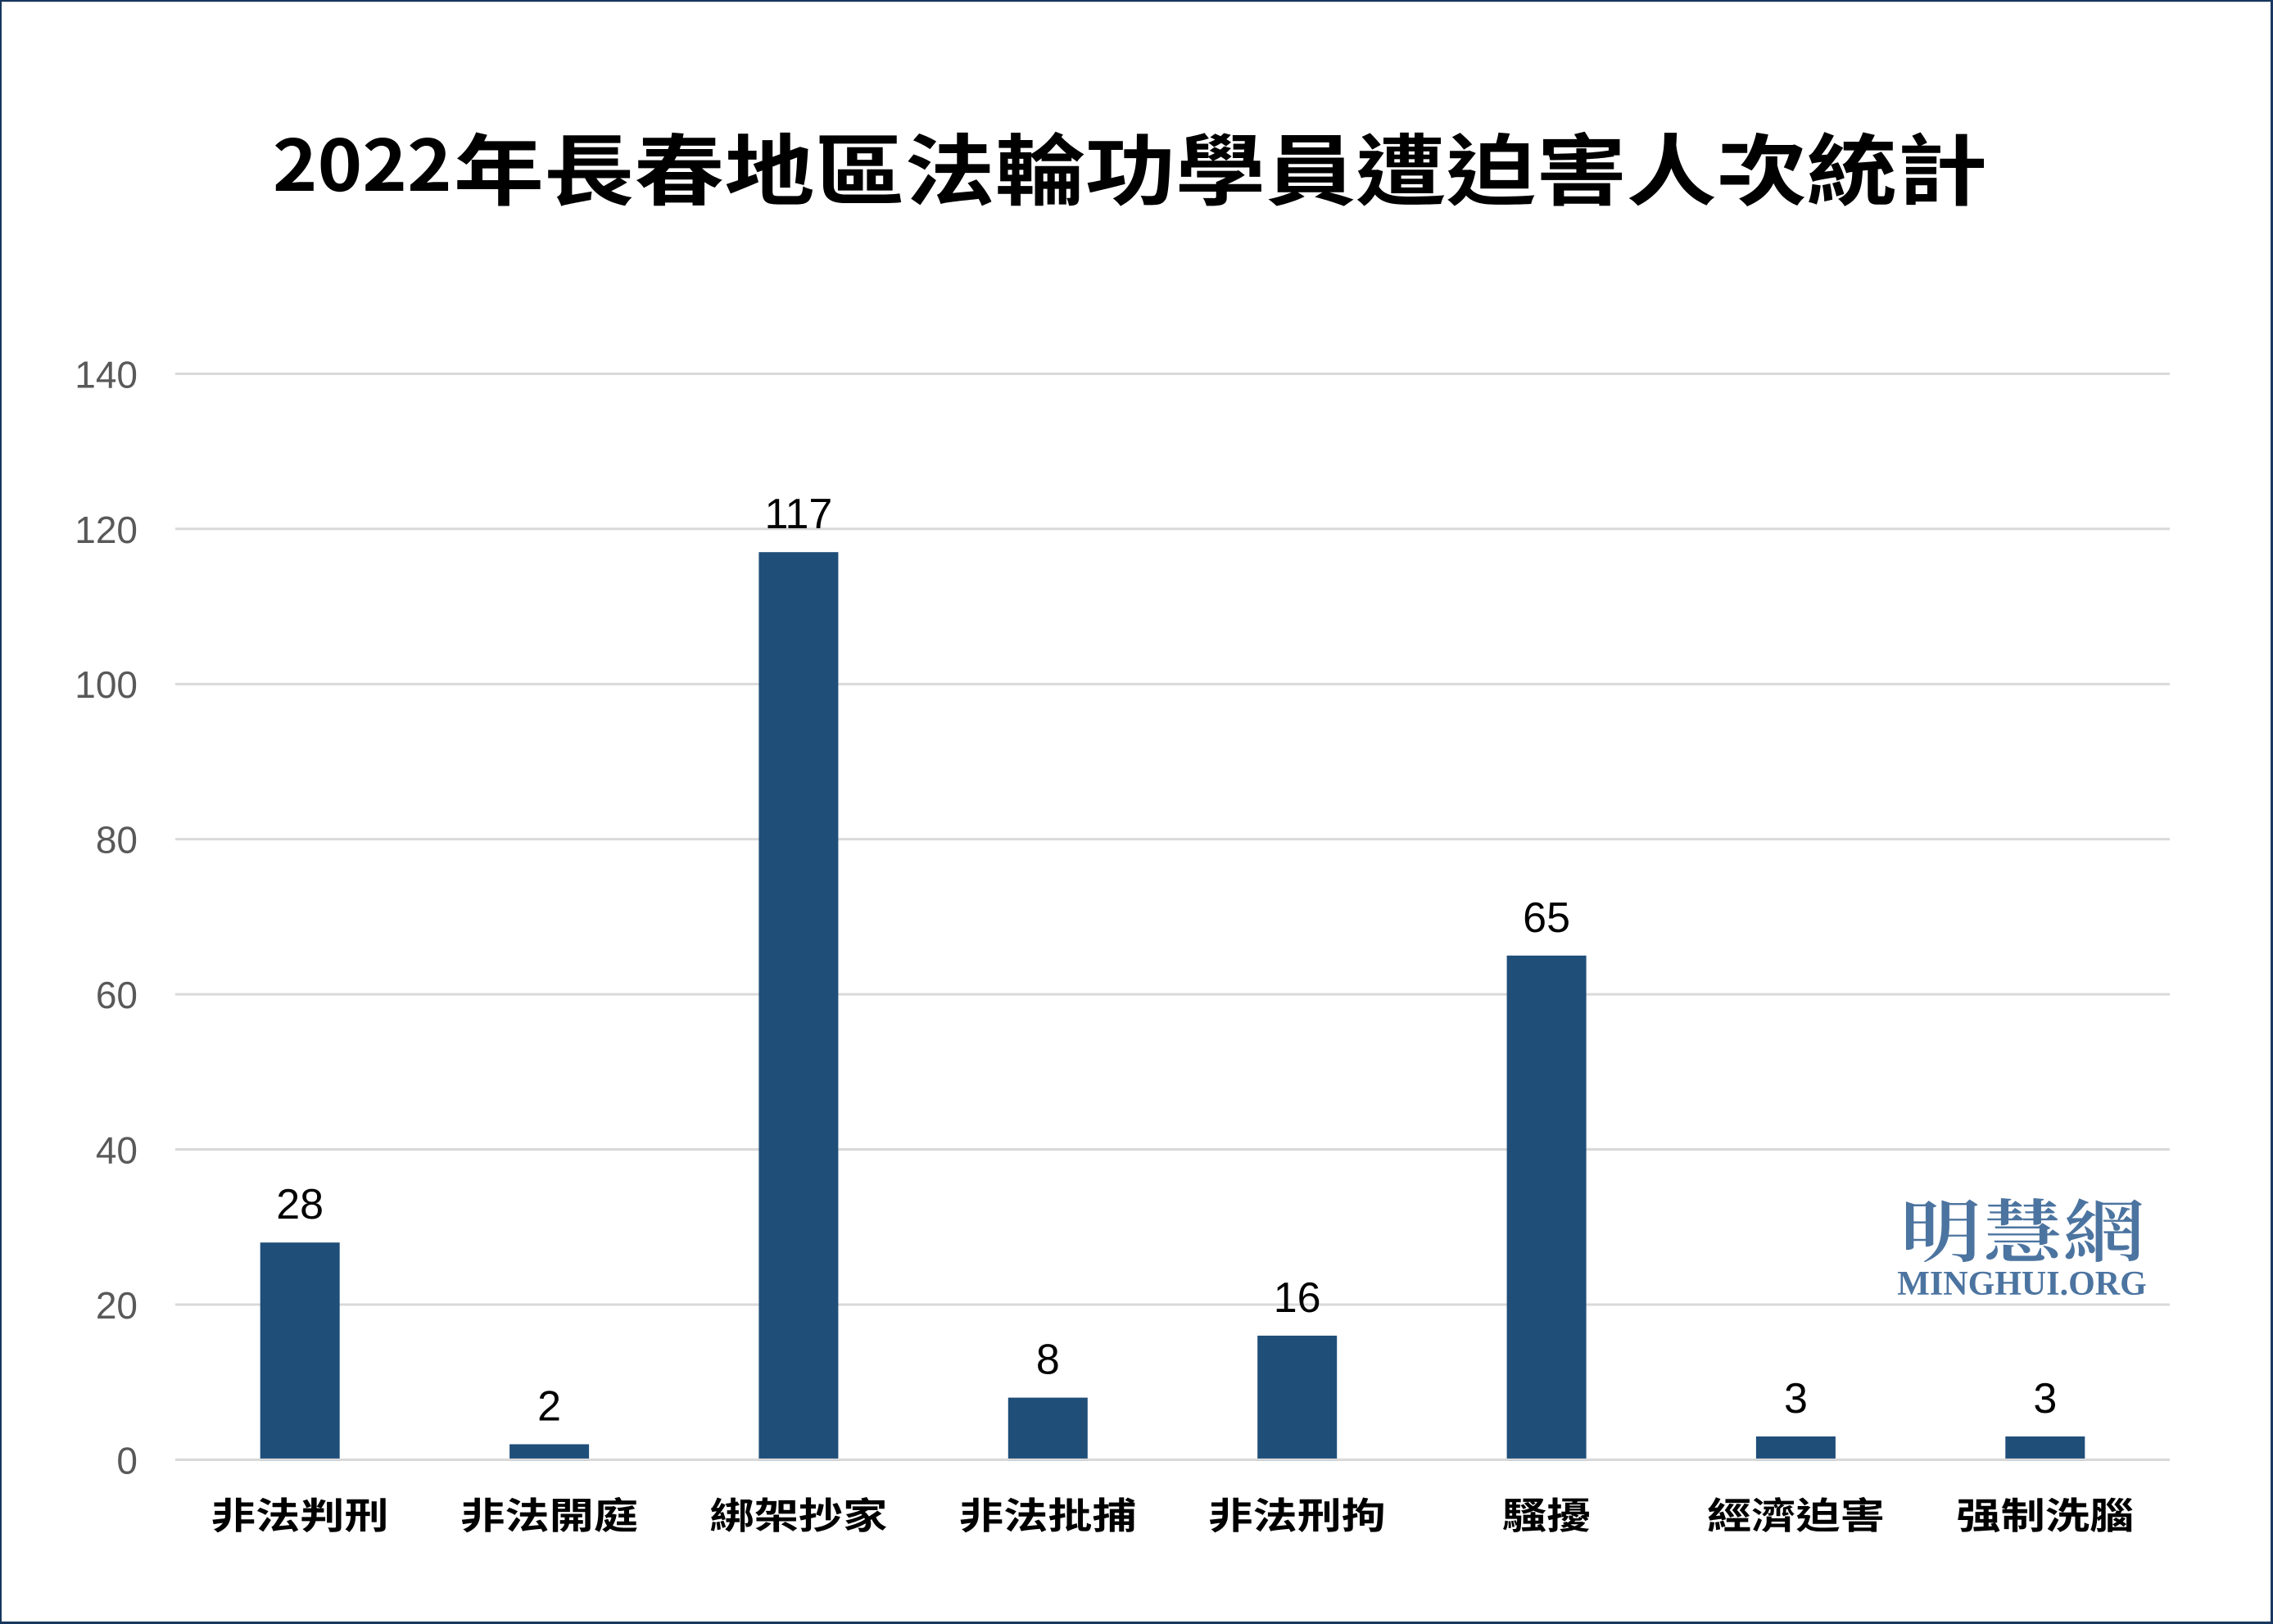  What do you see at coordinates (117, 1306) in the screenshot?
I see `svg-text: 20` at bounding box center [117, 1306].